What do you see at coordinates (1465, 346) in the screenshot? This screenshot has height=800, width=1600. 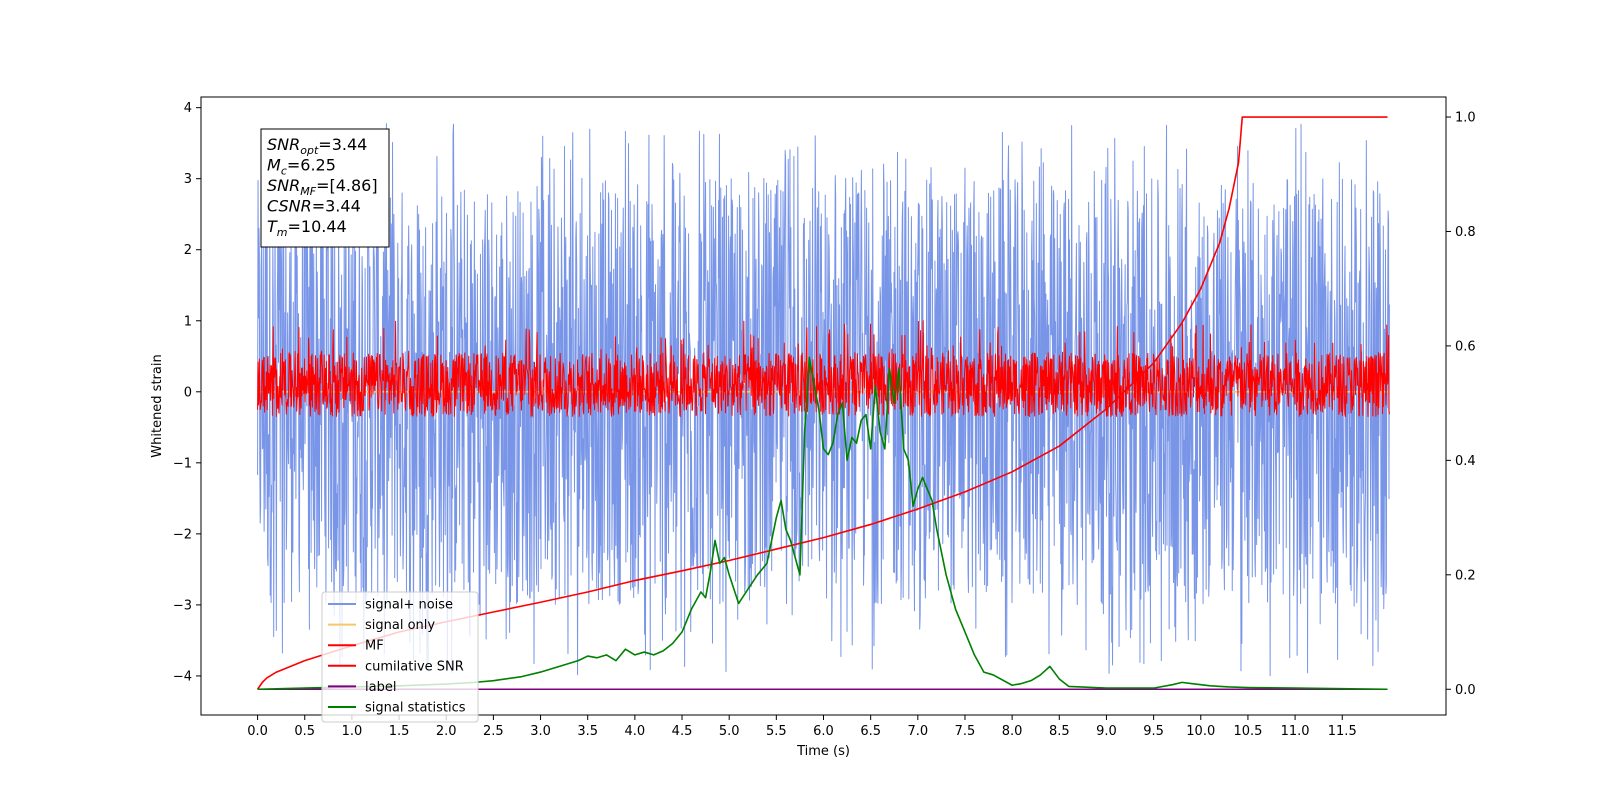 I see `y-right-tick-label-3: 0.6` at bounding box center [1465, 346].